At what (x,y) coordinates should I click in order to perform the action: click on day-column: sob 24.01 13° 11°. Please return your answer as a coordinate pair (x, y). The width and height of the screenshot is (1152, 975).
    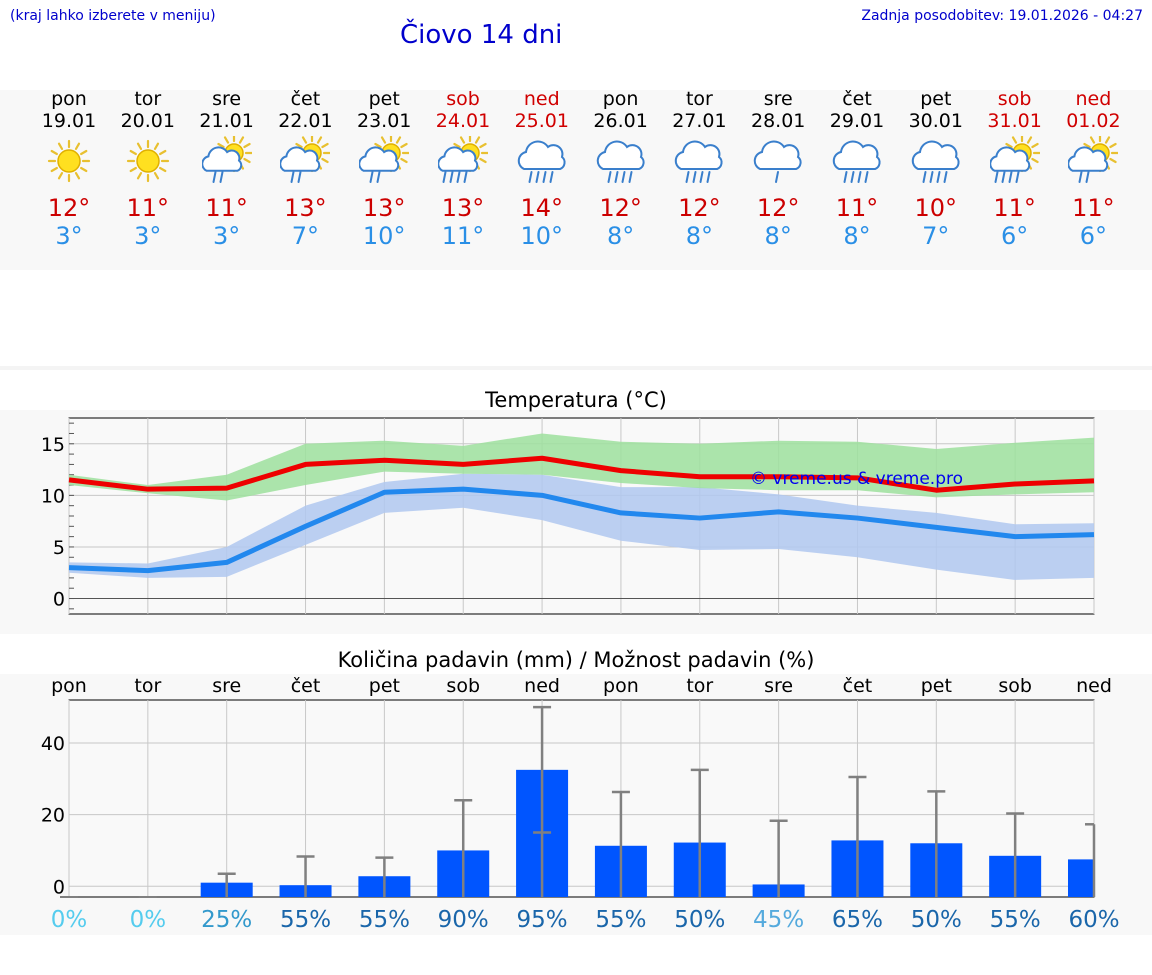
    Looking at the image, I should click on (463, 169).